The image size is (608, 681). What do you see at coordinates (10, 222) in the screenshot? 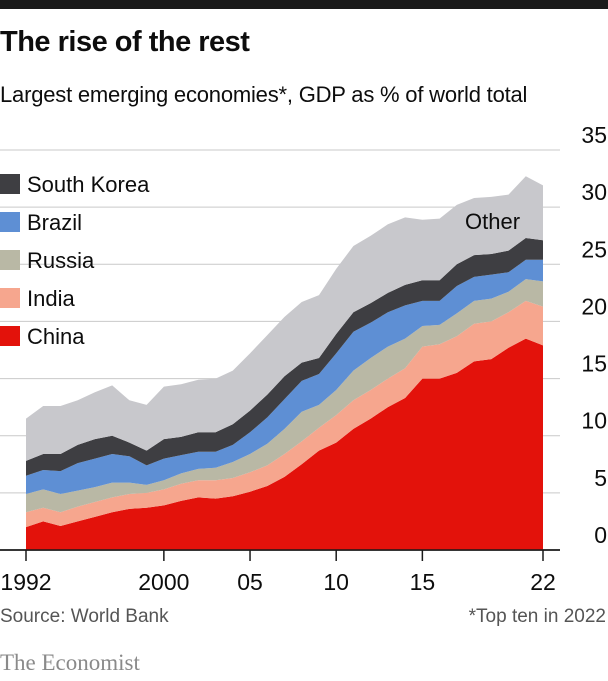
I see `legend-swatch-brazil` at bounding box center [10, 222].